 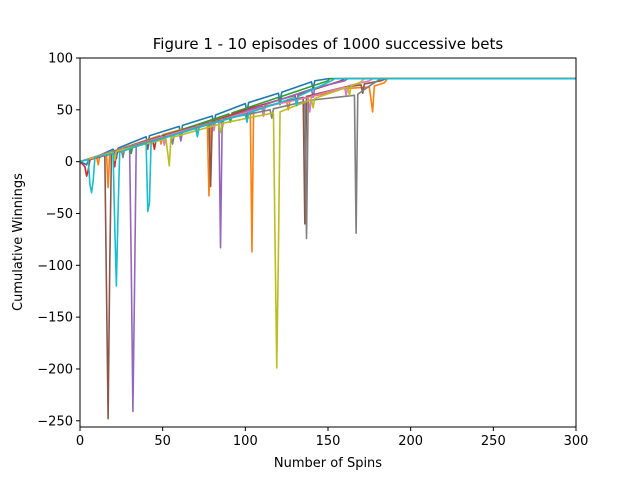 I want to click on x-axis-label: Number of Spins, so click(x=328, y=463).